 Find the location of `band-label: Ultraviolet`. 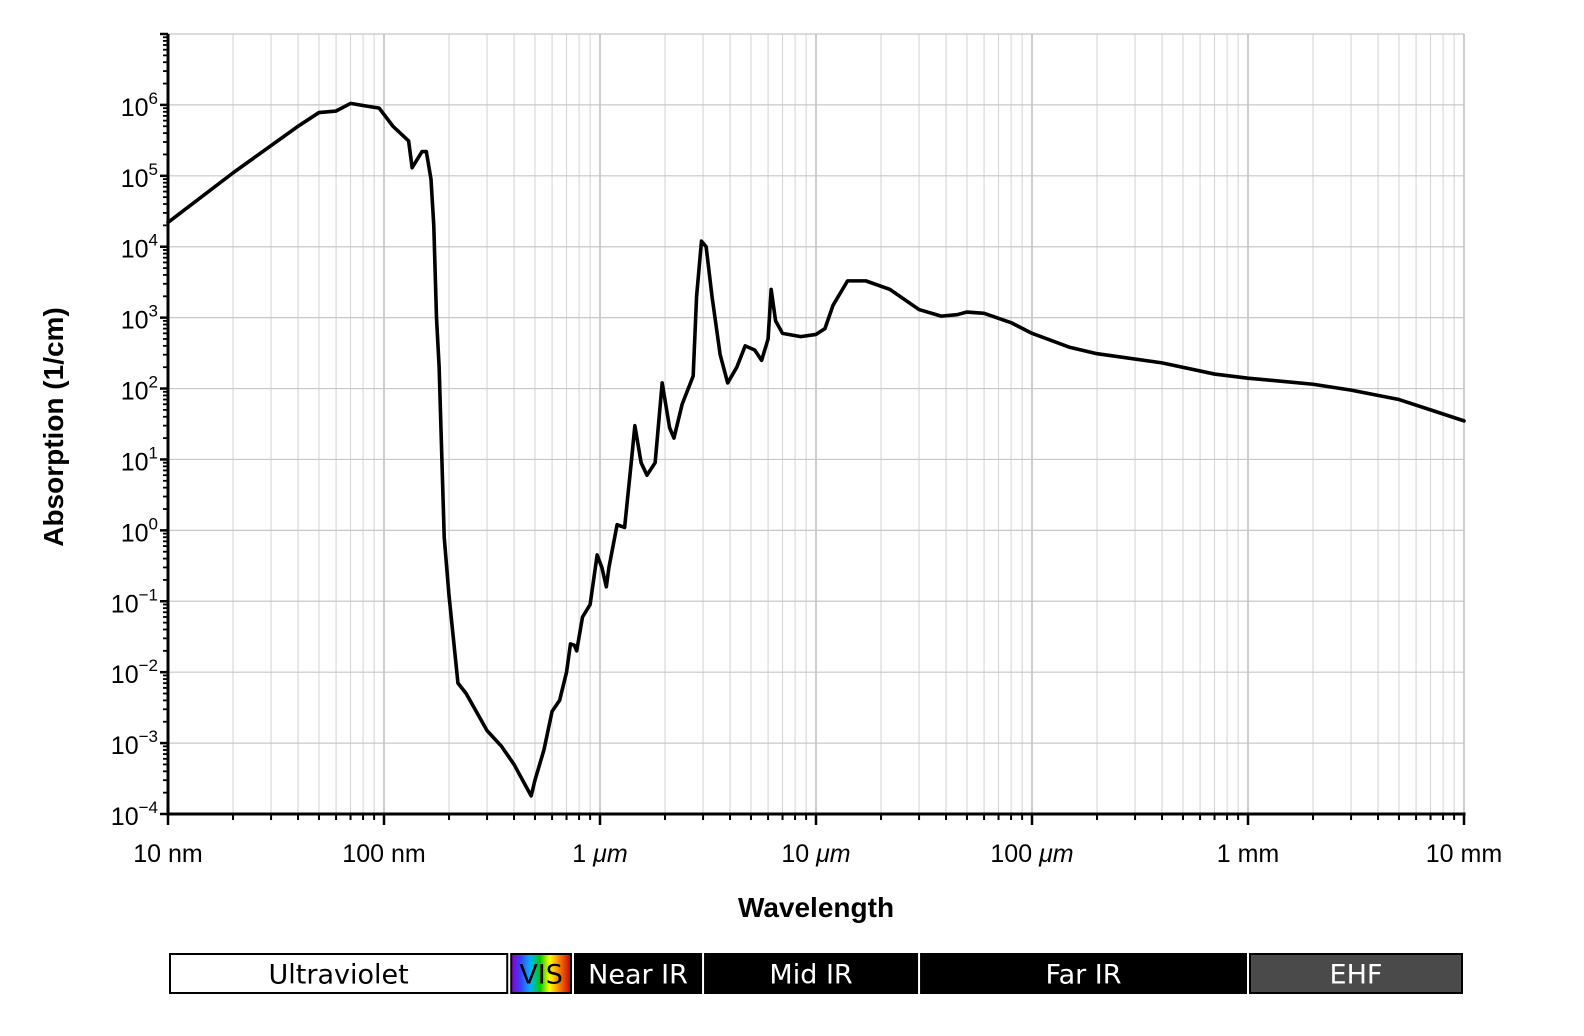

band-label: Ultraviolet is located at coordinates (339, 975).